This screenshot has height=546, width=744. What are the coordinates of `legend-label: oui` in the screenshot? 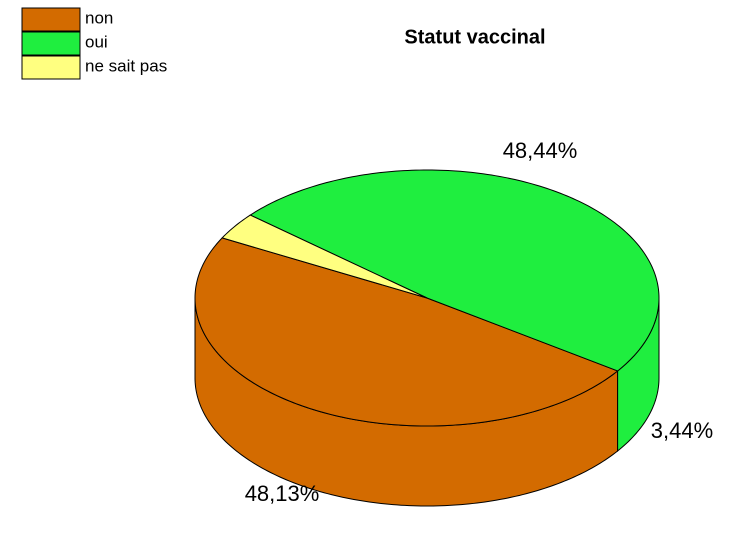 It's located at (96, 41).